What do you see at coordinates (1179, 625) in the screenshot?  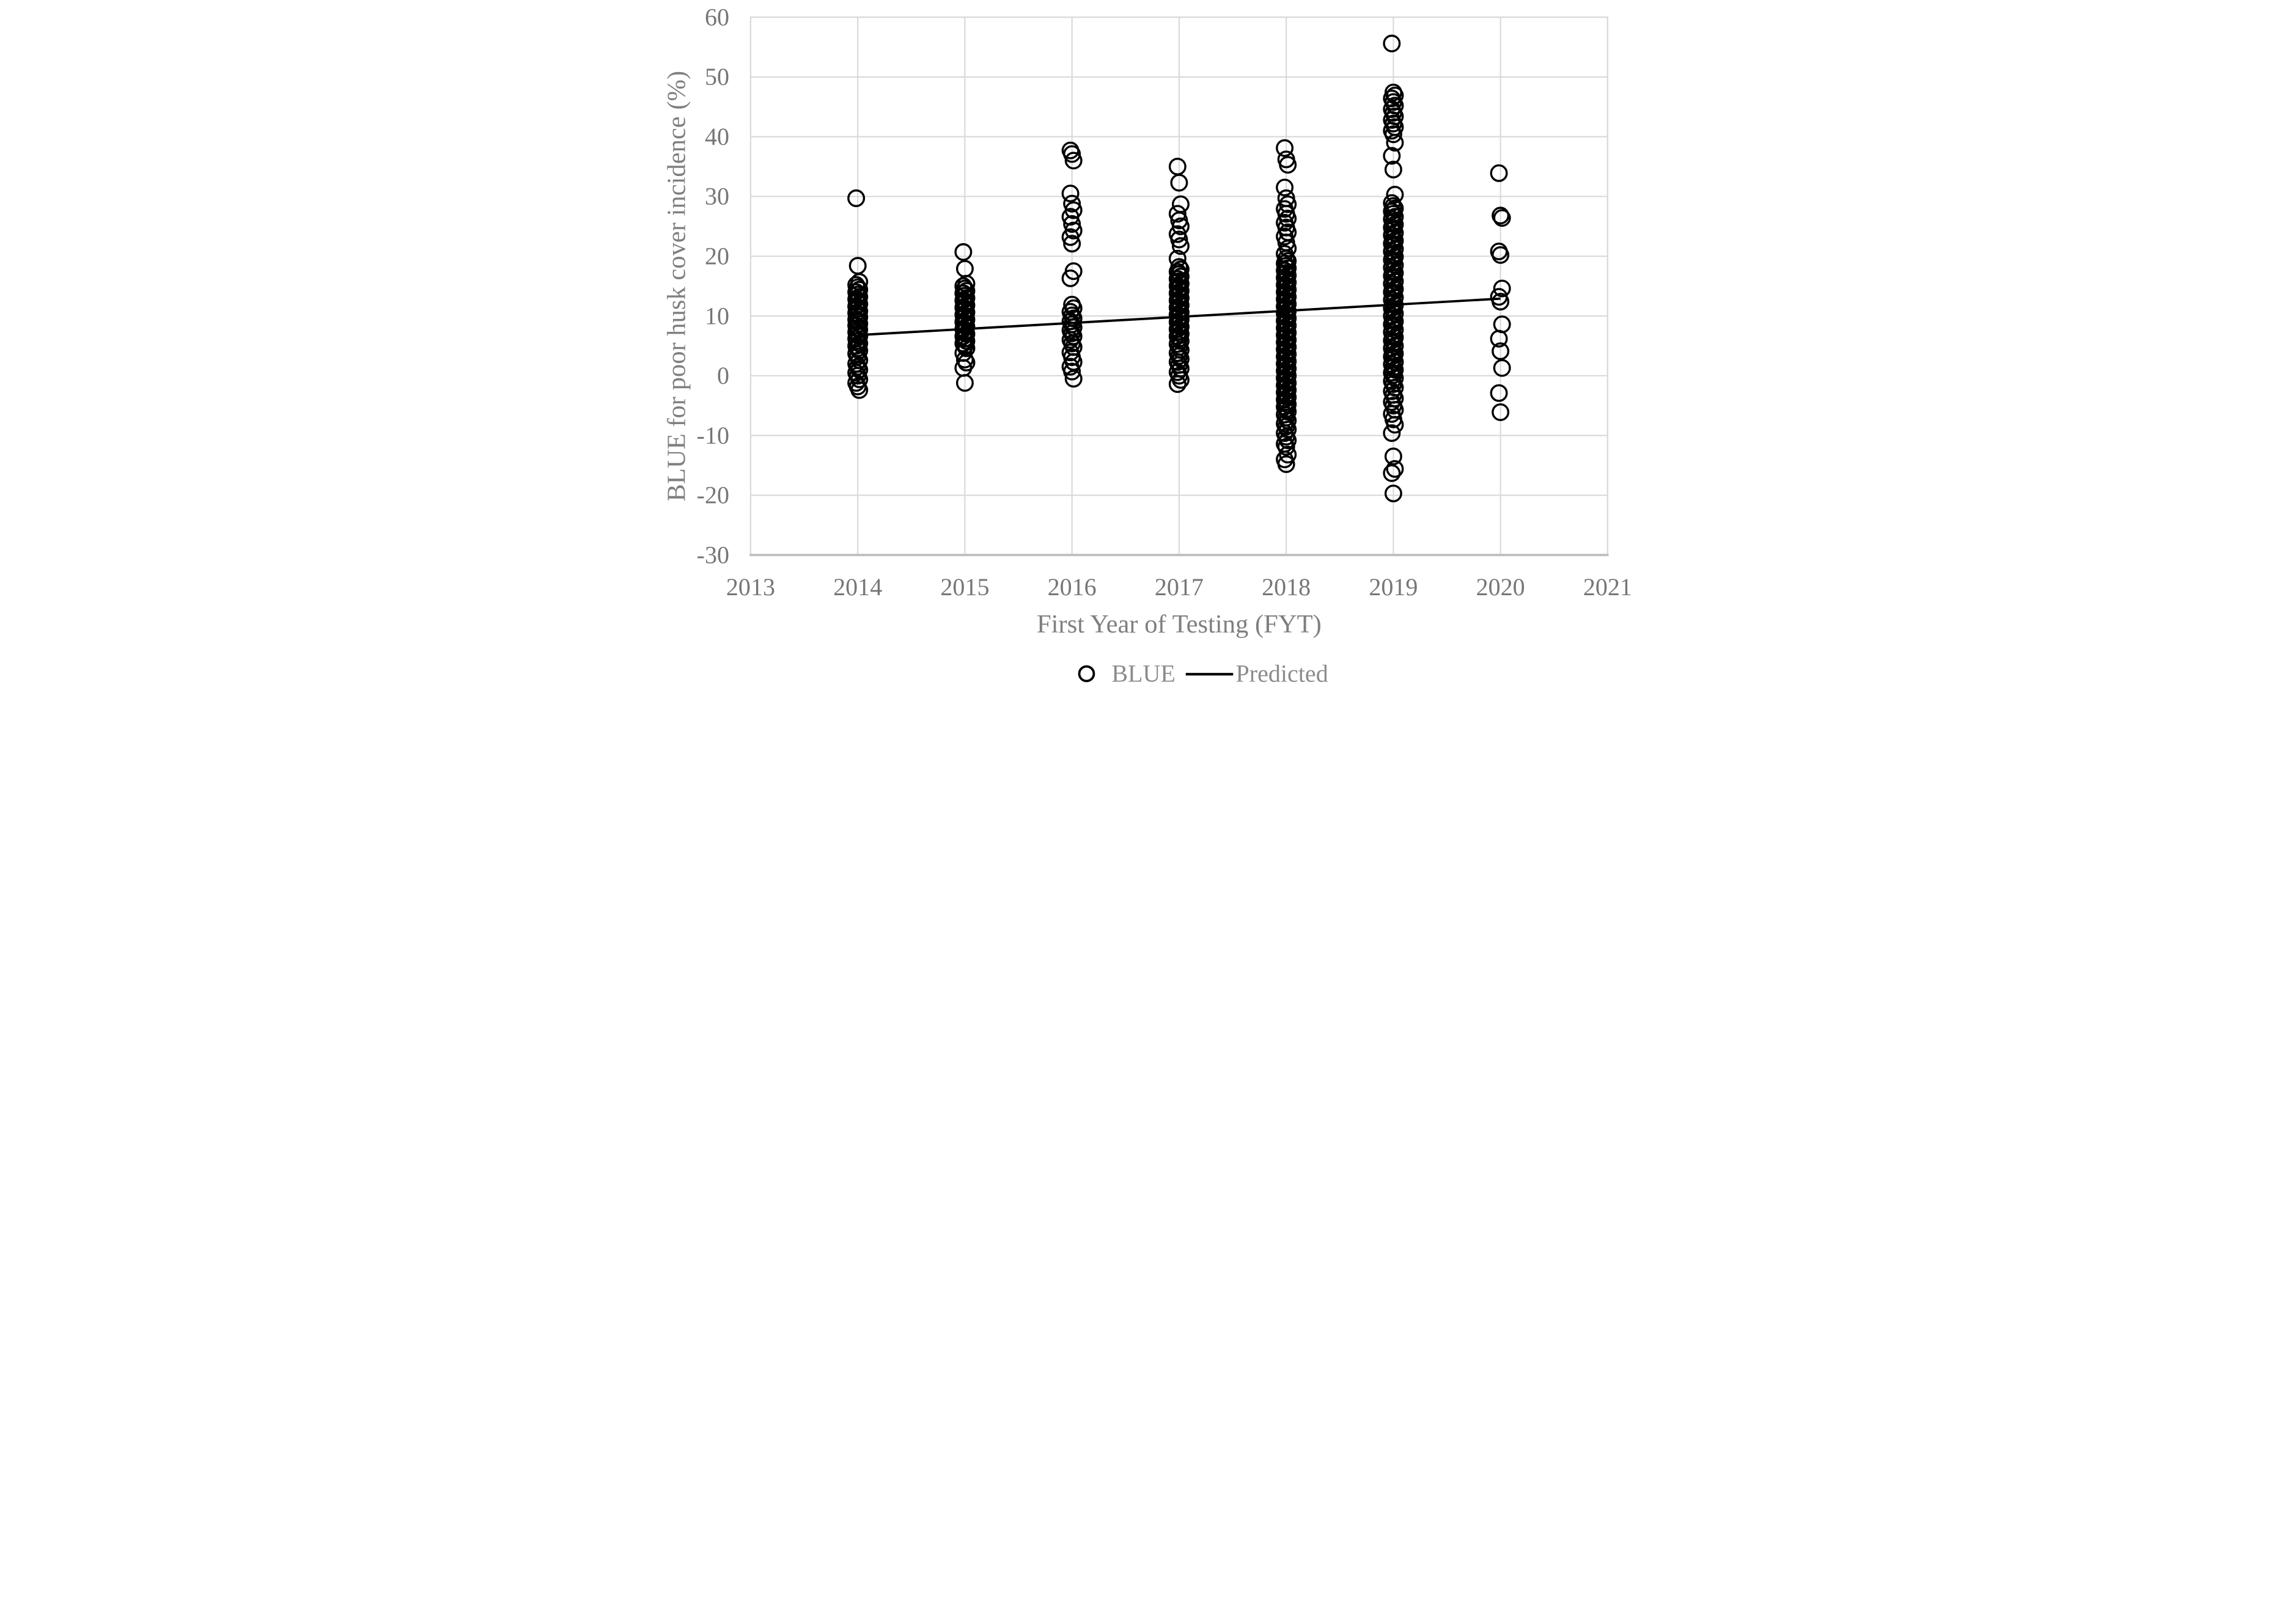 I see `x-axis-title: First Year of Testing (FYT)` at bounding box center [1179, 625].